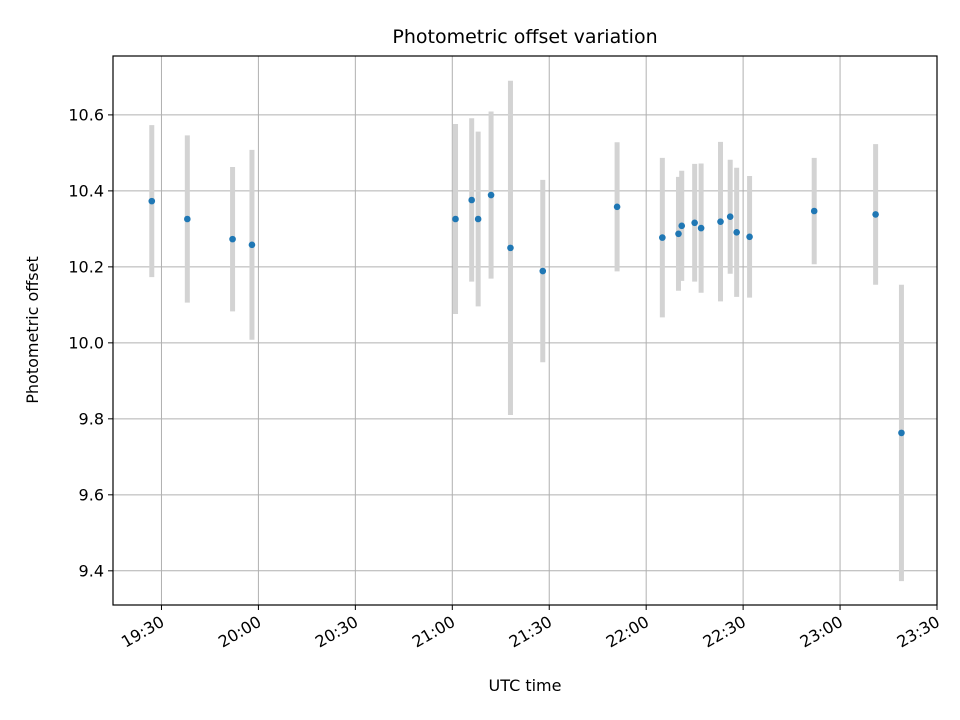 This screenshot has width=960, height=720. What do you see at coordinates (91, 418) in the screenshot?
I see `y-tick-label: 9.8` at bounding box center [91, 418].